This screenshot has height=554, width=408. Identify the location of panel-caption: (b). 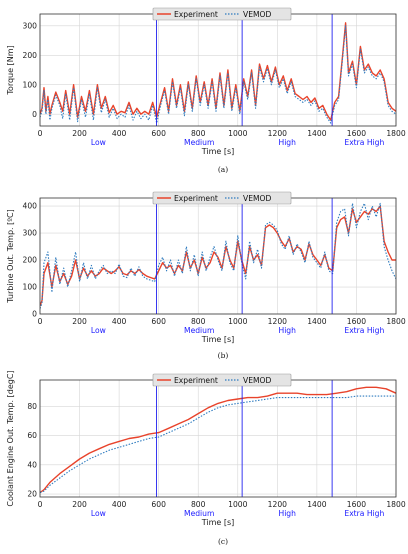
(223, 355).